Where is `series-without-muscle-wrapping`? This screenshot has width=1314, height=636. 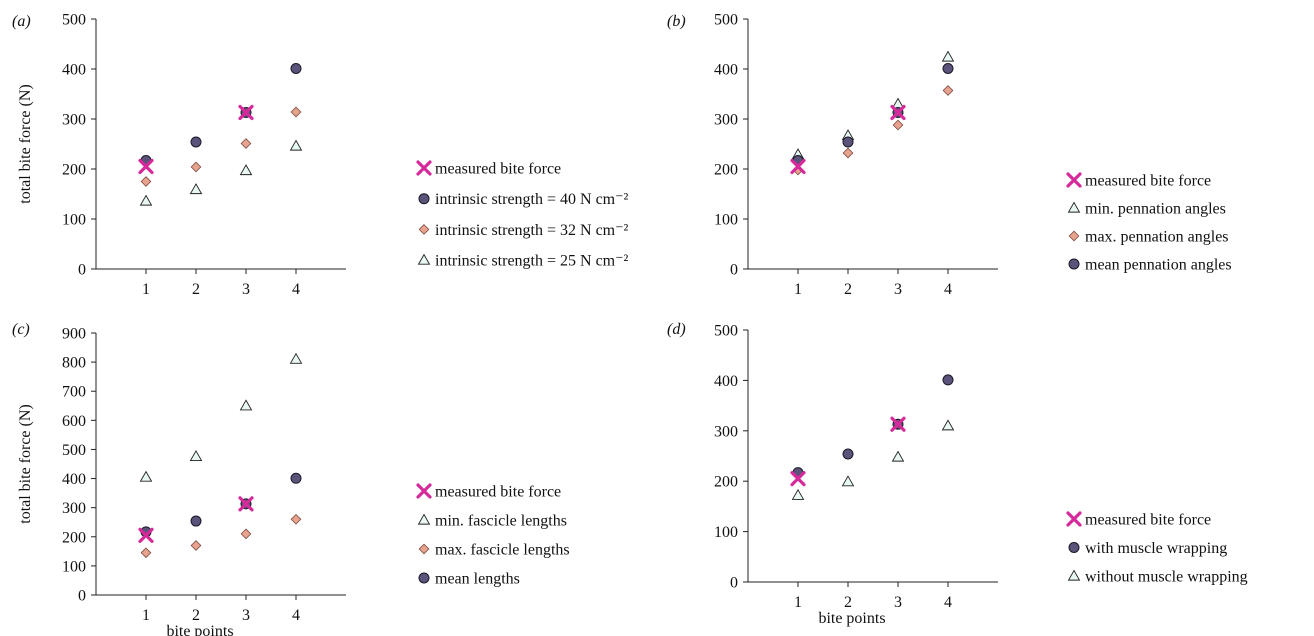 series-without-muscle-wrapping is located at coordinates (873, 459).